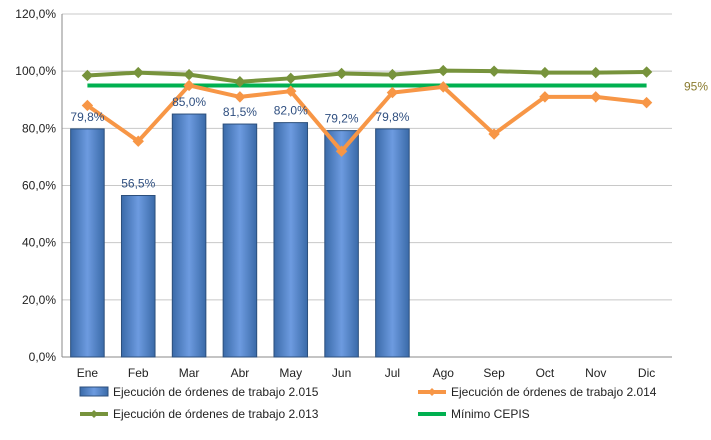  What do you see at coordinates (240, 112) in the screenshot?
I see `bar-data-label: 81,5%` at bounding box center [240, 112].